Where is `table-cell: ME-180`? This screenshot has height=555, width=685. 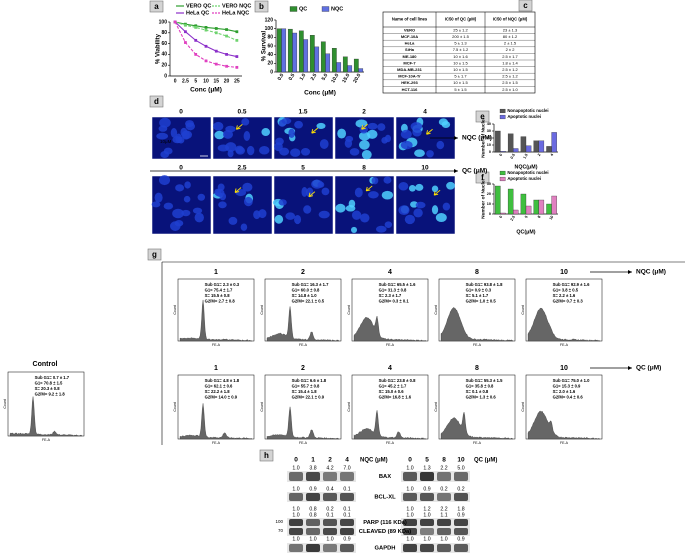 table-cell: ME-180 is located at coordinates (409, 56).